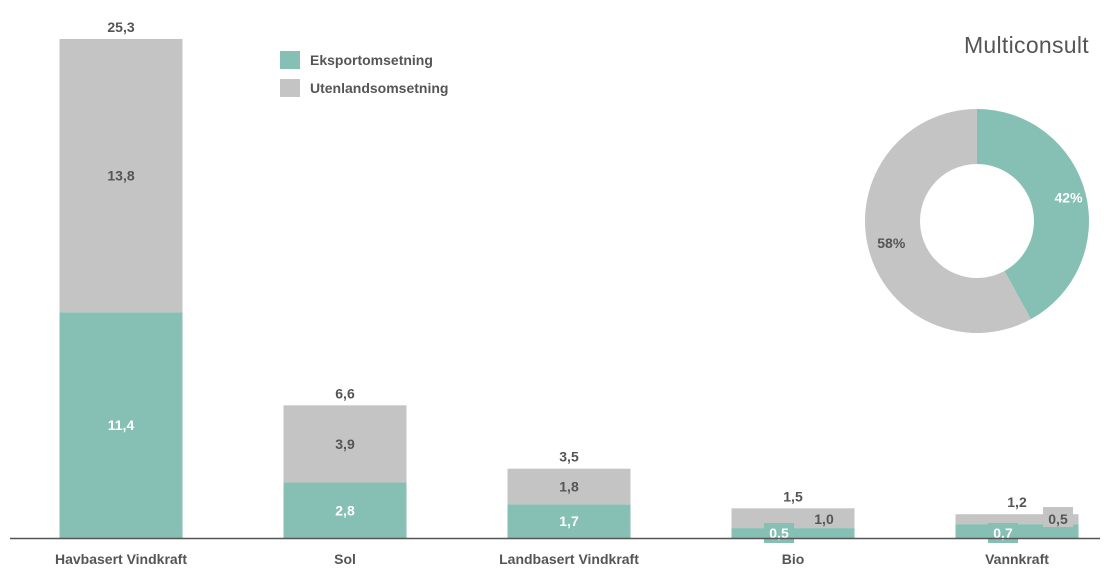 Image resolution: width=1113 pixels, height=570 pixels. I want to click on legend-swatch-export, so click(290, 60).